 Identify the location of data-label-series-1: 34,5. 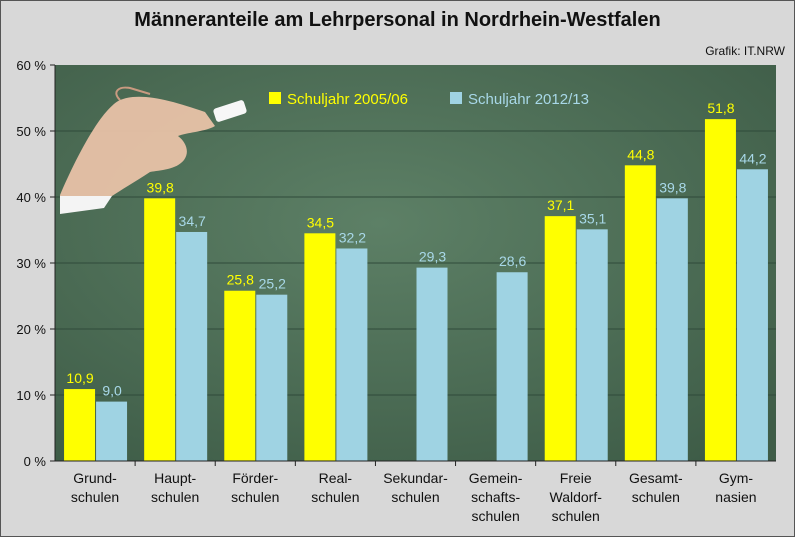
(320, 222).